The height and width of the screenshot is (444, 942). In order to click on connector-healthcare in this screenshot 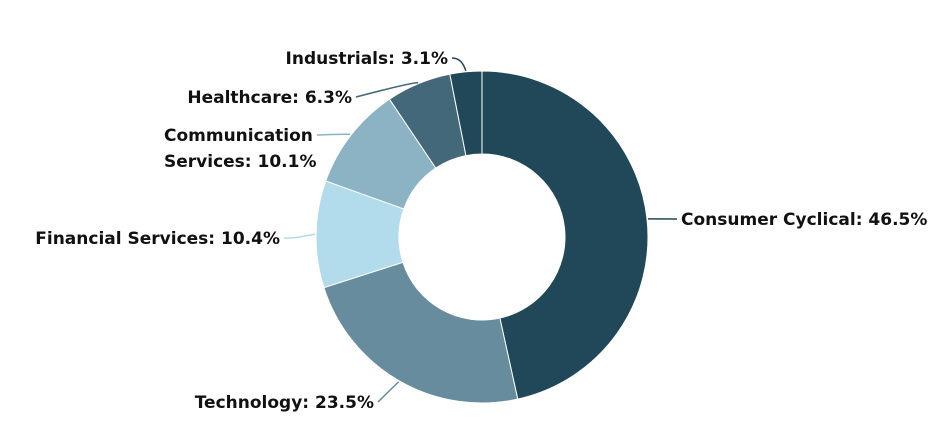, I will do `click(387, 89)`.